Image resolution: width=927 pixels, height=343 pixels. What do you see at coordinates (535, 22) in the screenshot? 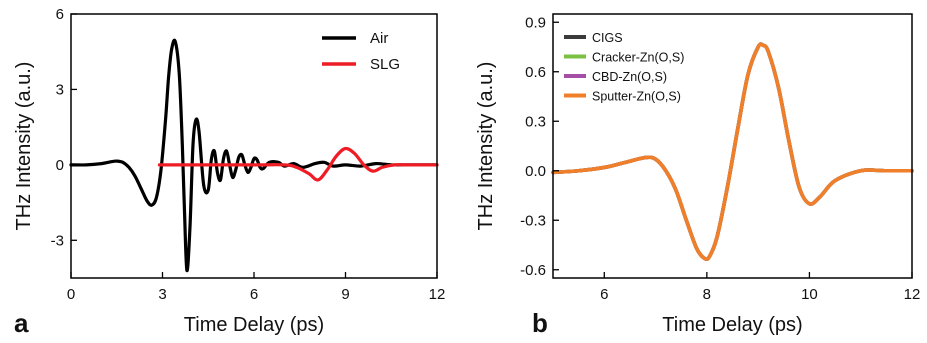
I see `panel-b-y-tick-label: 0.9` at bounding box center [535, 22].